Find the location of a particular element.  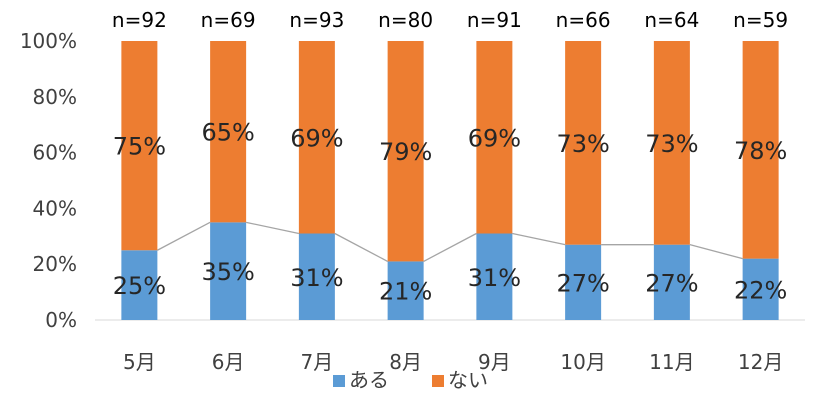

sample-size-label: n=66 is located at coordinates (583, 20).